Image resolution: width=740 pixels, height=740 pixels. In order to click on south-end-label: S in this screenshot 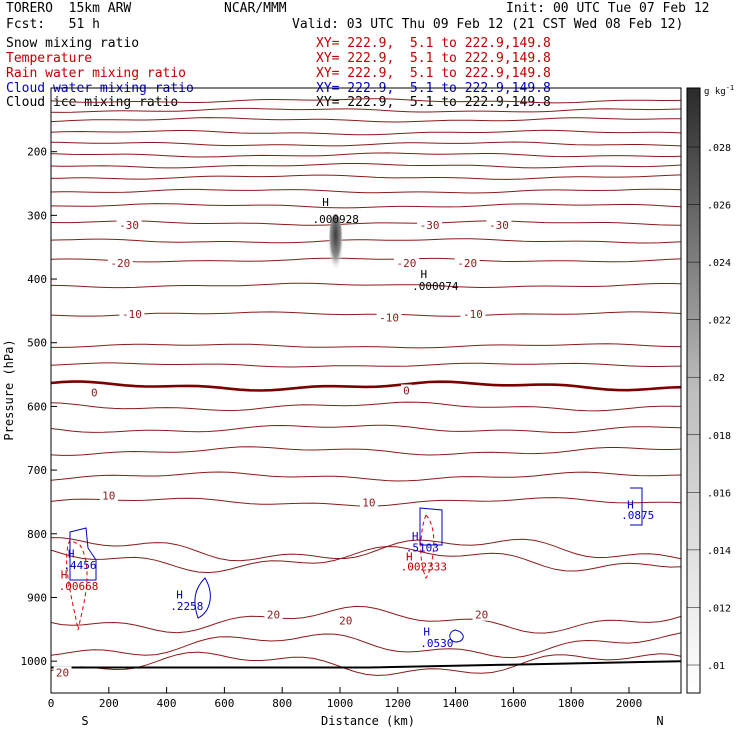, I will do `click(84, 721)`.